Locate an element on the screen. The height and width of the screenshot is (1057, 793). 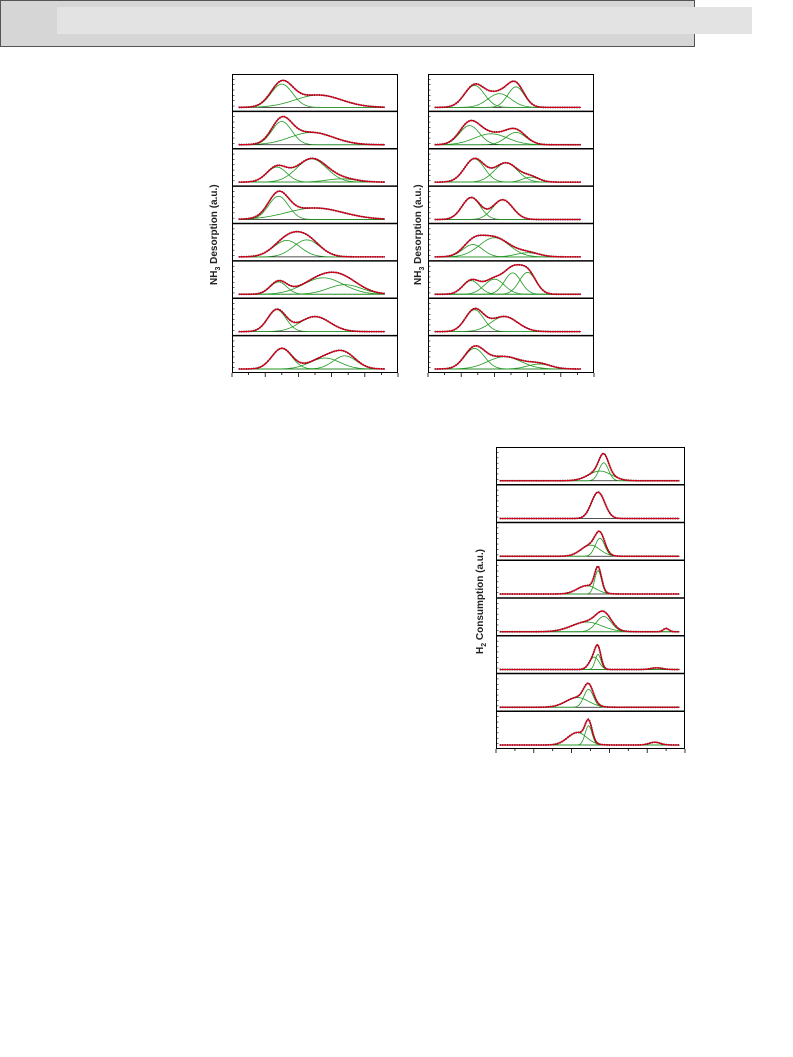
nh3-right-ylabel: NH3 Desorption (a.u.) is located at coordinates (419, 234).